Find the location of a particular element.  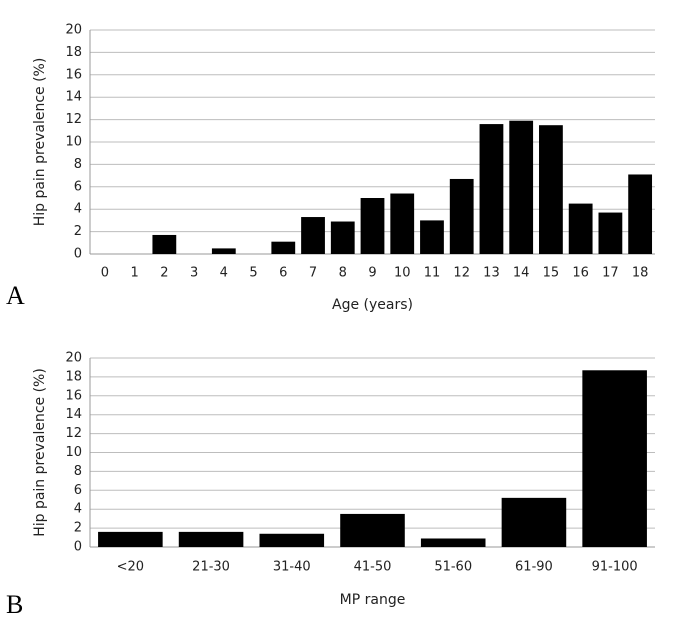

x-tick-label: 12 is located at coordinates (461, 273).